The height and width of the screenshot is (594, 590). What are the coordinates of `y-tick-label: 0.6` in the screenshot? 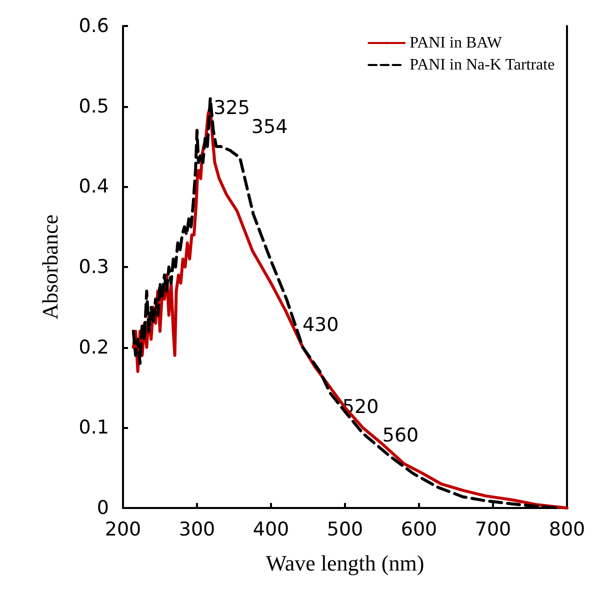 It's located at (93, 26).